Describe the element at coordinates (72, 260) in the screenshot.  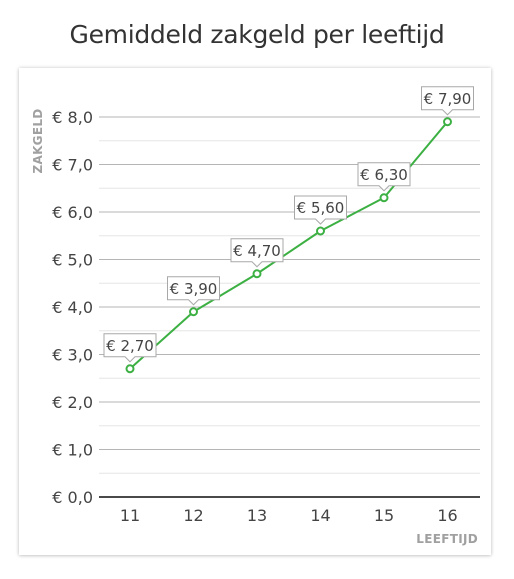
I see `y-tick-label: € 5,0` at that location.